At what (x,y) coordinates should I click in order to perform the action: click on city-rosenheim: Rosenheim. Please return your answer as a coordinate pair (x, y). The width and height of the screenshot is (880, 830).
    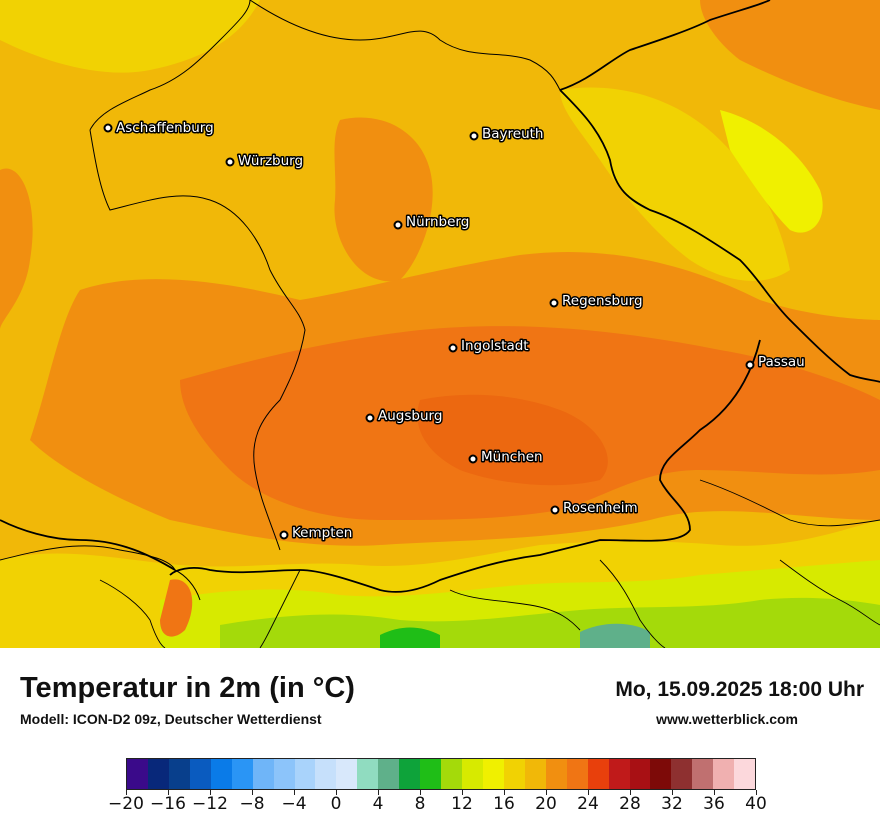
    Looking at the image, I should click on (594, 508).